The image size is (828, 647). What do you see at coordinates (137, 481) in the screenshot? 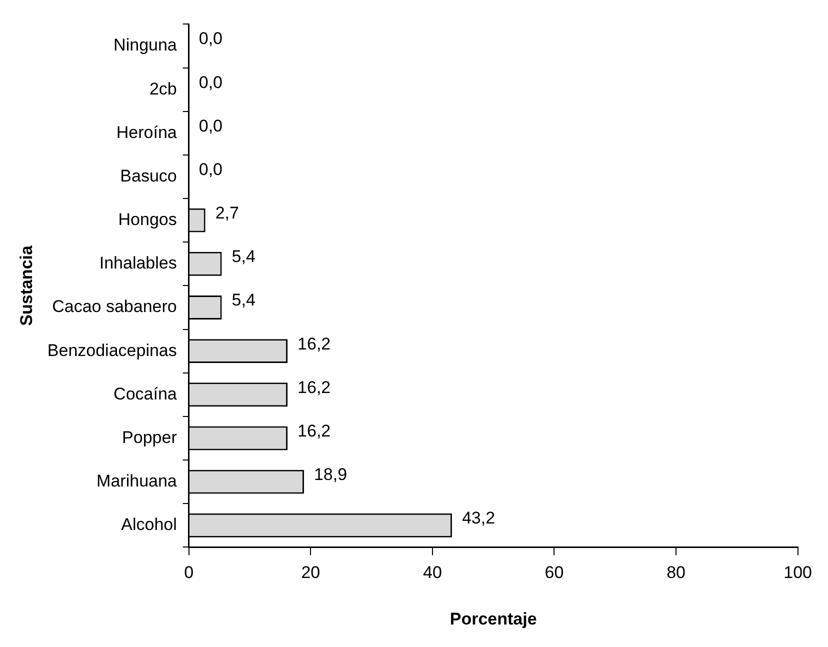
I see `y-tick-label: Marihuana` at bounding box center [137, 481].